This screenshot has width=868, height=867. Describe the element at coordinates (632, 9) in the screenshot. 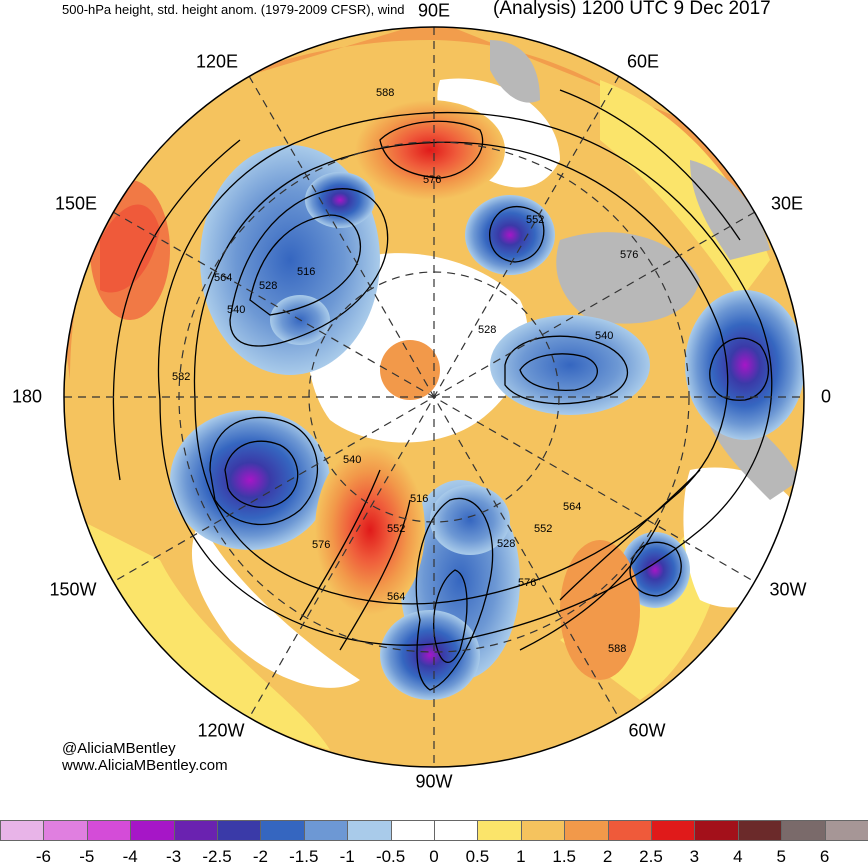

I see `map-title-right: (Analysis) 1200 UTC 9 Dec 2017` at that location.